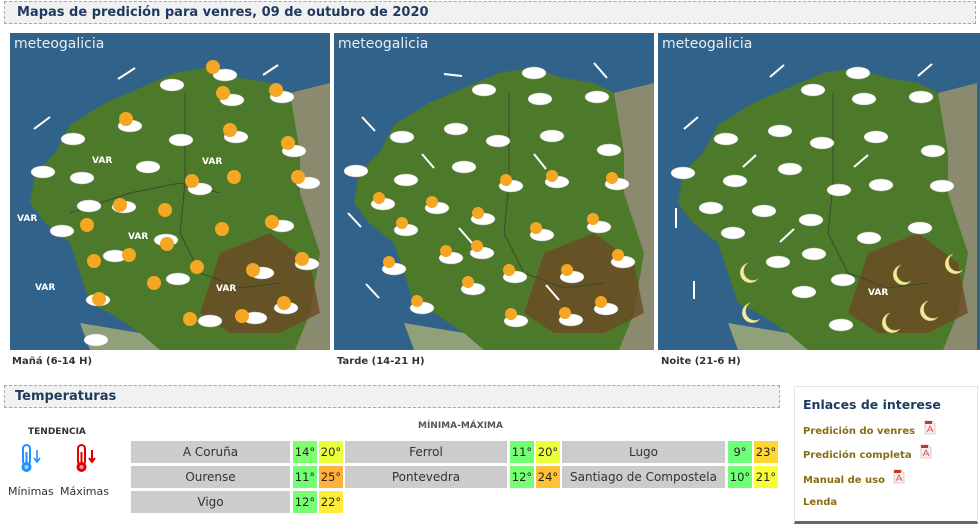 Image resolution: width=980 pixels, height=530 pixels. Describe the element at coordinates (872, 404) in the screenshot. I see `links-title: Enlaces de interese` at that location.